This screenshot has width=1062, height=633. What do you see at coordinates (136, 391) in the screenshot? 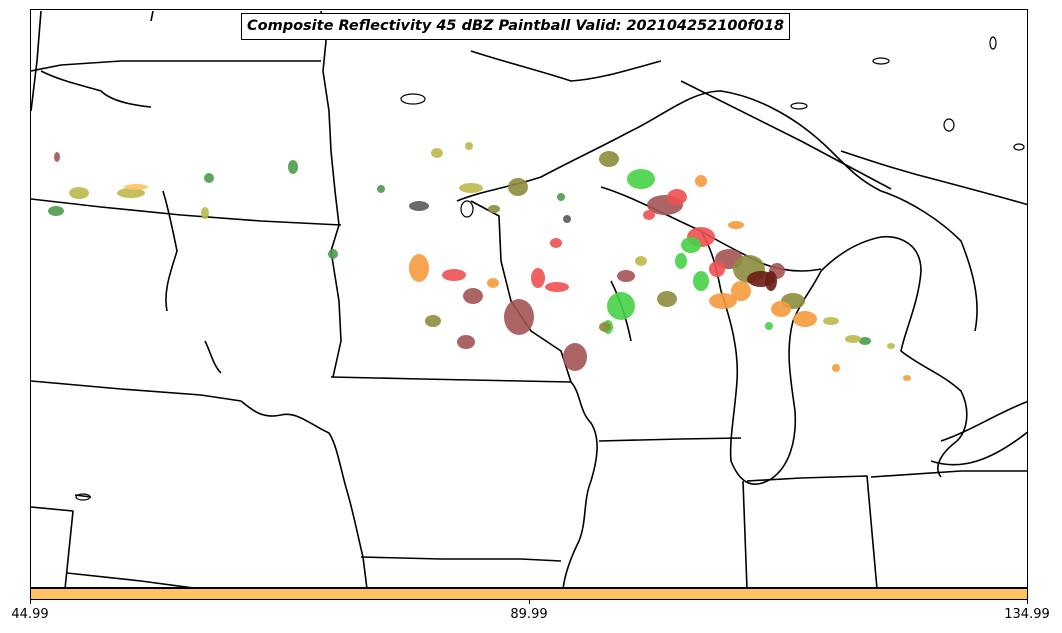
I see `sd-ne-boundary` at bounding box center [136, 391].